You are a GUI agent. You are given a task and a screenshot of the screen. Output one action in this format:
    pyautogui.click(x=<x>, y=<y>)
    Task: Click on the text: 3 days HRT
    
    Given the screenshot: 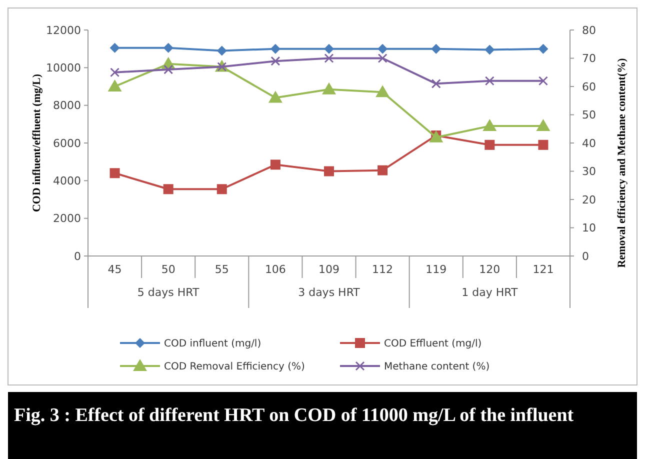 What is the action you would take?
    pyautogui.click(x=329, y=292)
    